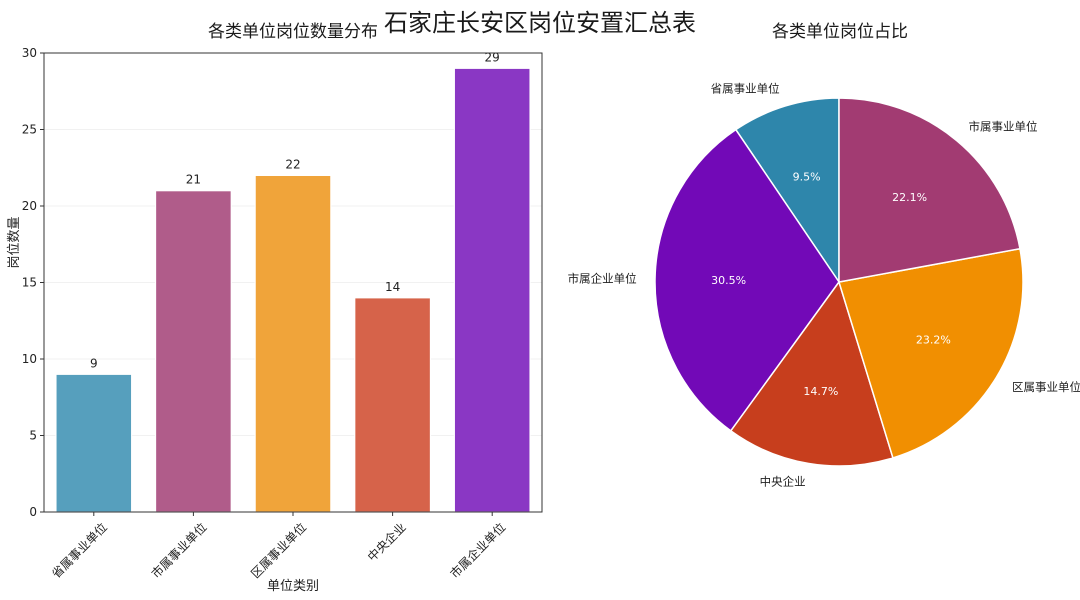 This screenshot has width=1080, height=600. I want to click on pie-percent-label: 23.2%, so click(933, 339).